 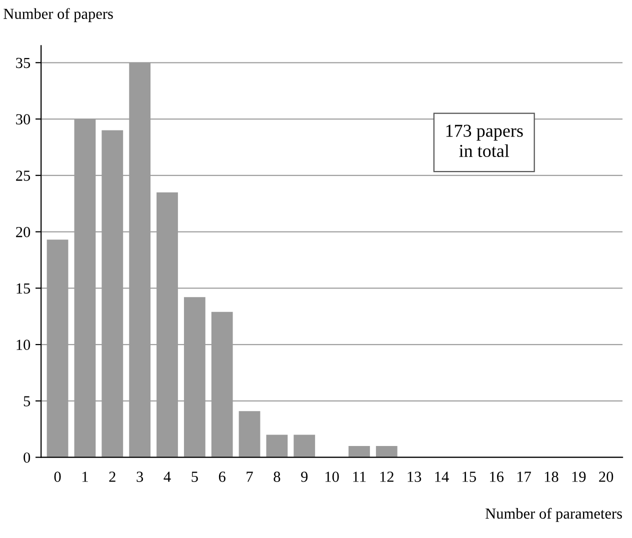 I want to click on y-tick-label: 30, so click(x=23, y=119).